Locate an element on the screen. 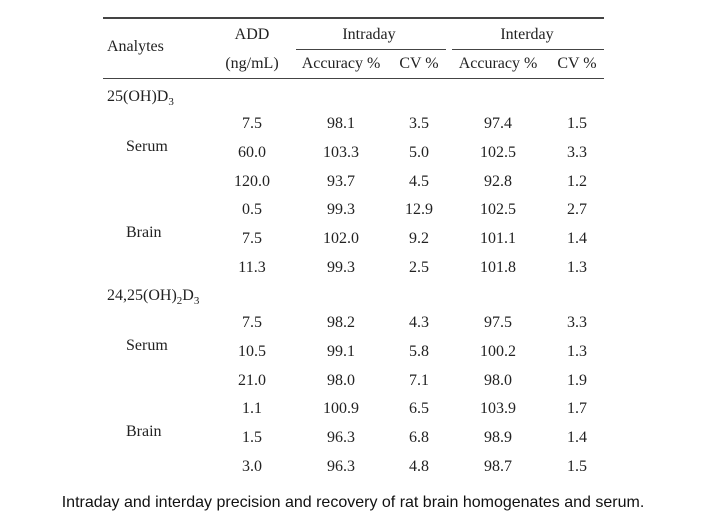 This screenshot has width=706, height=529. cell-add-value: 1.5 is located at coordinates (252, 438).